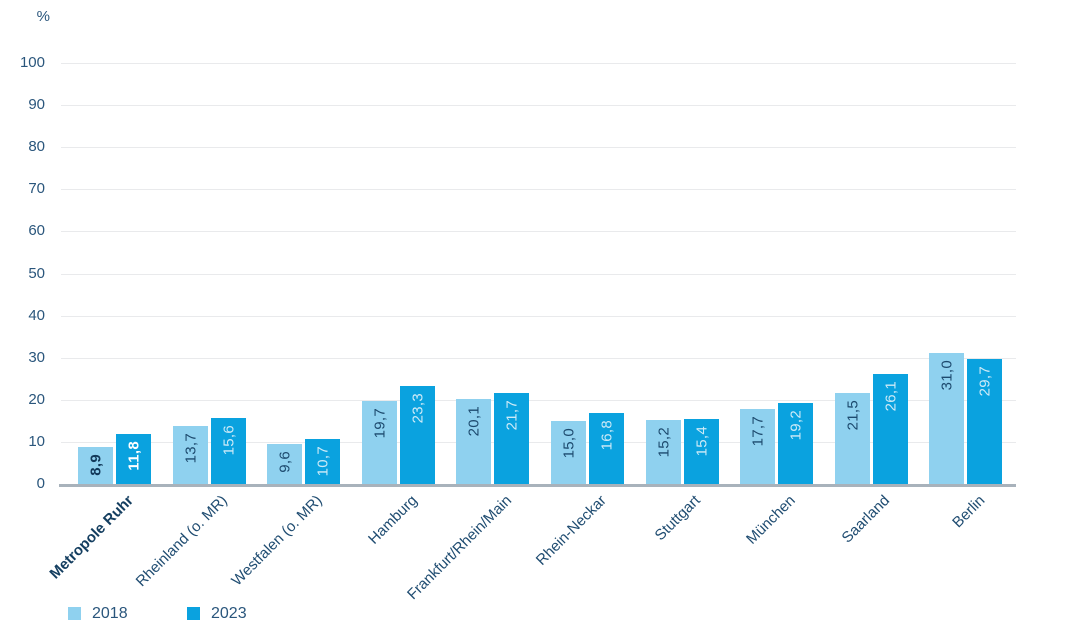 The image size is (1080, 632). Describe the element at coordinates (193, 613) in the screenshot. I see `legend-swatch-2023` at that location.